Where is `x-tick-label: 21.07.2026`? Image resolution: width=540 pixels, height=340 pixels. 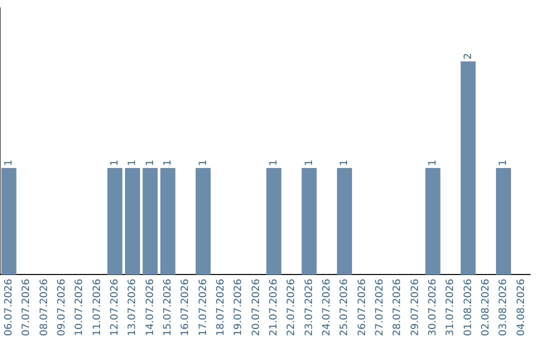 x-tick-label: 21.07.2026 is located at coordinates (274, 307).